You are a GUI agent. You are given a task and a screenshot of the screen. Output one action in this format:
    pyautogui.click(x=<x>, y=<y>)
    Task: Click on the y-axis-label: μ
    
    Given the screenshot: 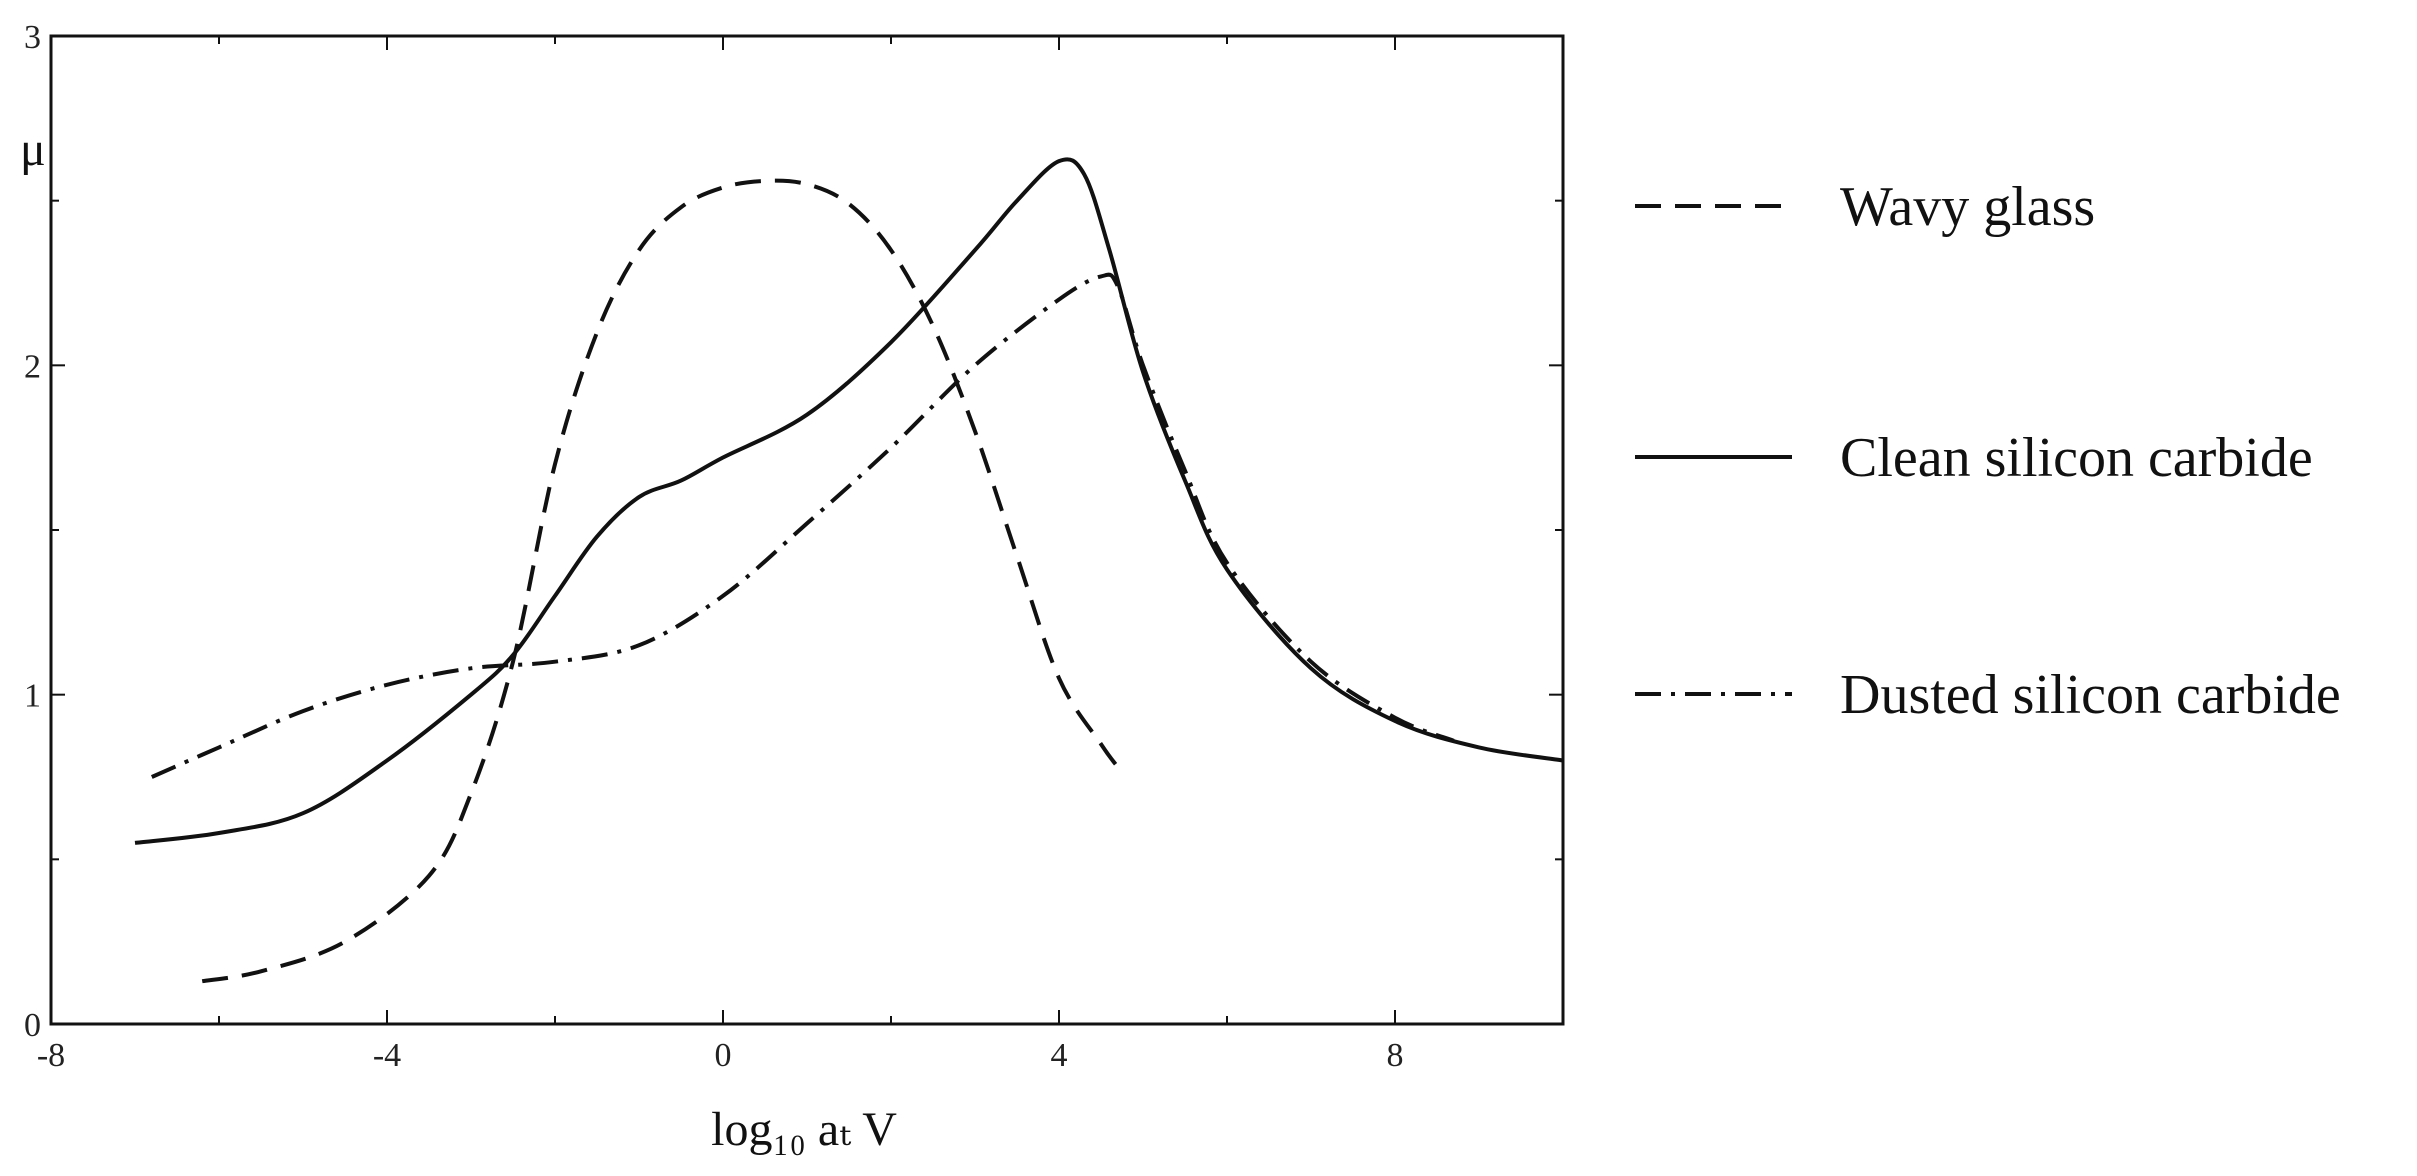 What is the action you would take?
    pyautogui.click(x=33, y=149)
    